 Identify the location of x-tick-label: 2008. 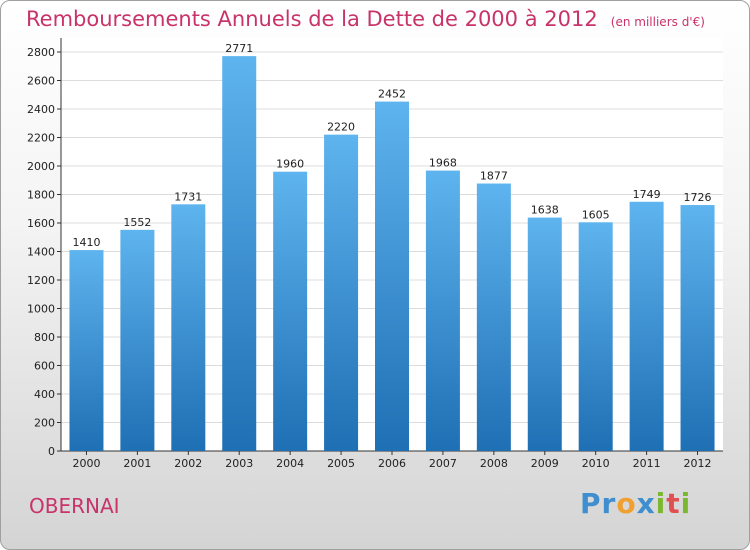
(494, 463).